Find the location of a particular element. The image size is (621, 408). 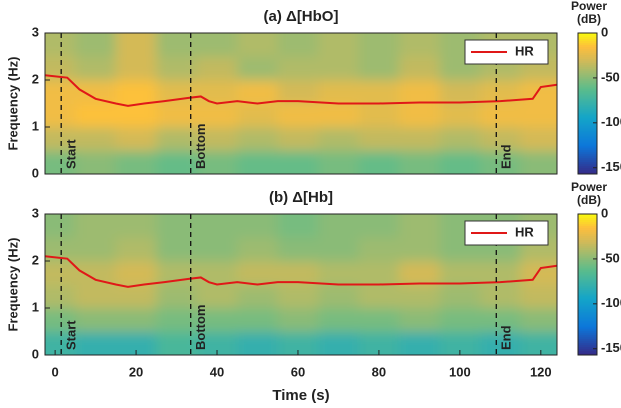

x-tick-label: 20 is located at coordinates (136, 371).